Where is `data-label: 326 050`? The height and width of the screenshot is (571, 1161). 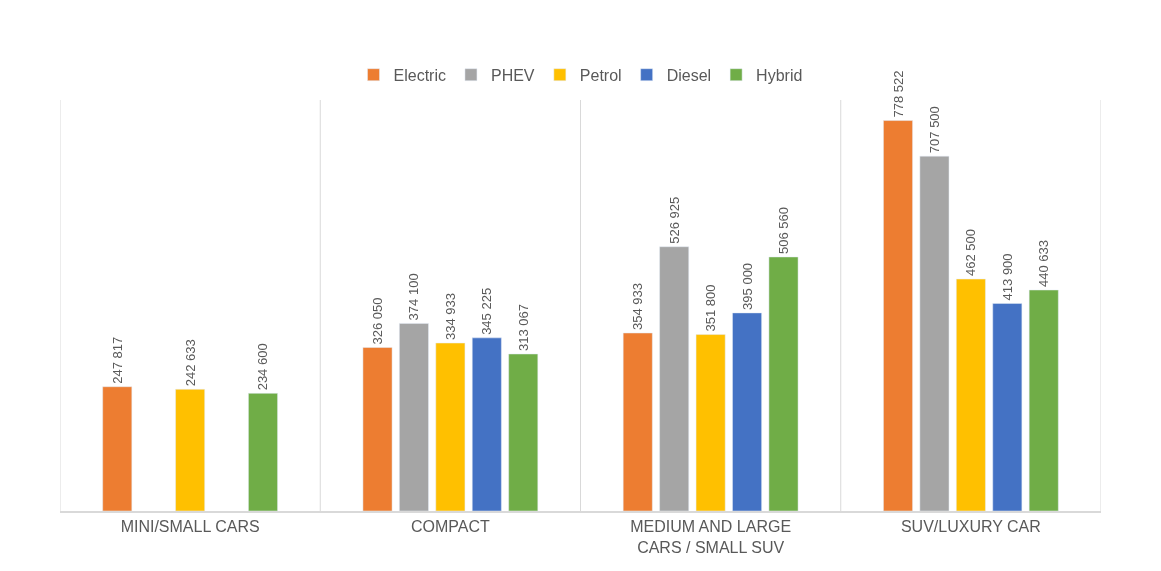
data-label: 326 050 is located at coordinates (378, 321).